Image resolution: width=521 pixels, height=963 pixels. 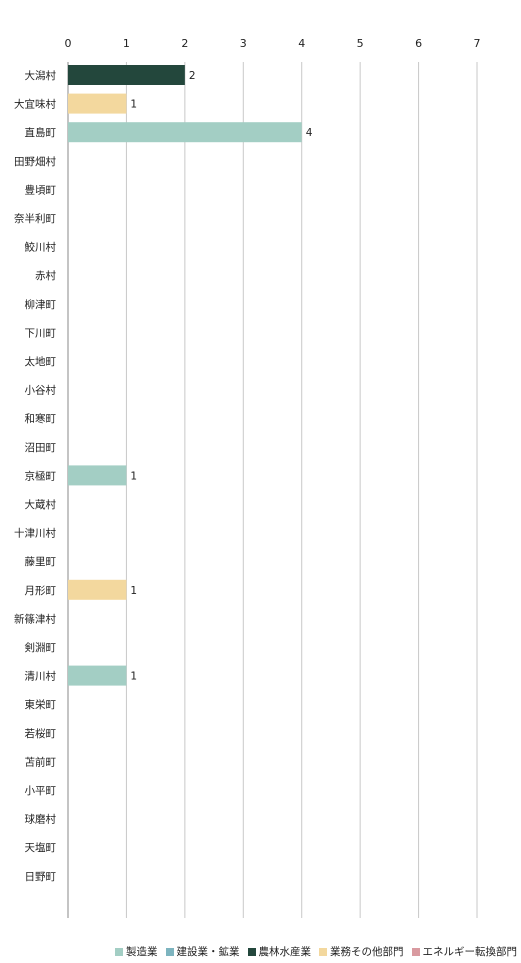 What do you see at coordinates (41, 676) in the screenshot?
I see `category-label: 清川村` at bounding box center [41, 676].